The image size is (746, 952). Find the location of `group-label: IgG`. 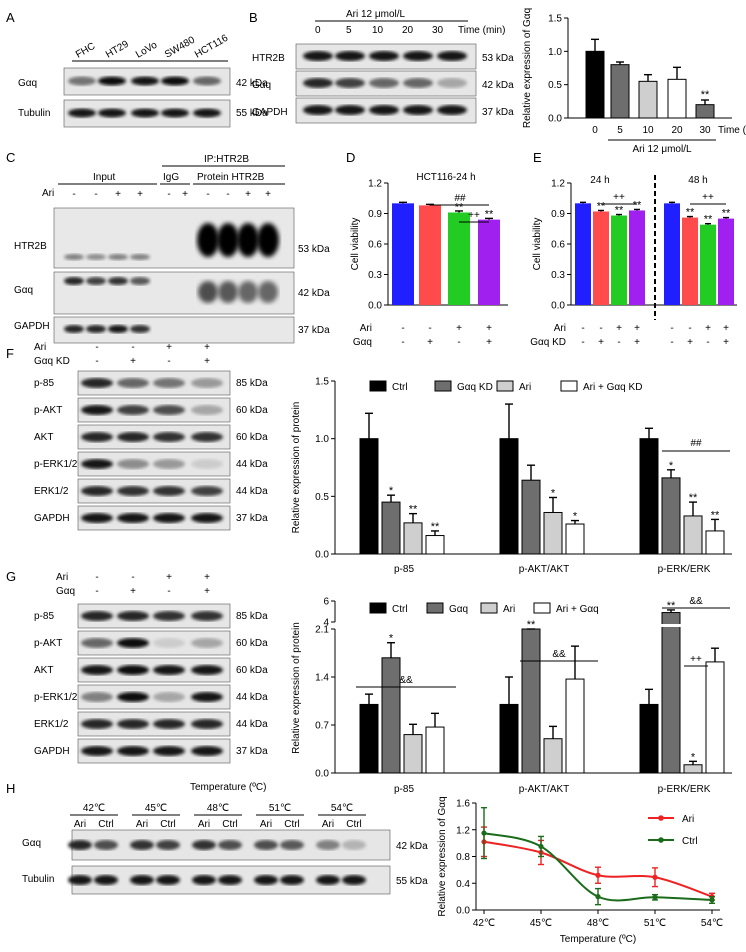

group-label: IgG is located at coordinates (171, 177).